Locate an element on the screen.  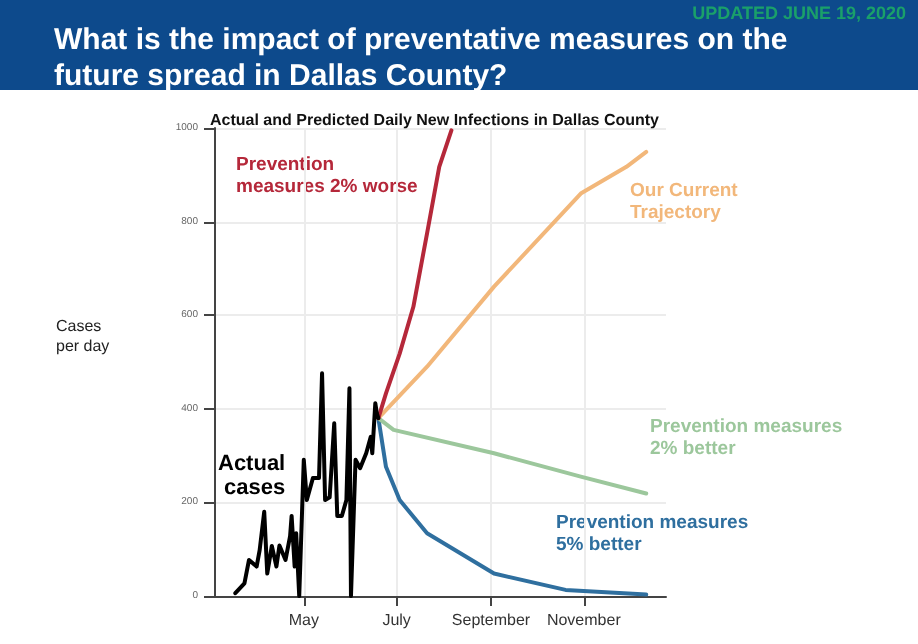
chart-title: What is the impact of preventative measures on the future spread in Dallas County? is located at coordinates (425, 58).